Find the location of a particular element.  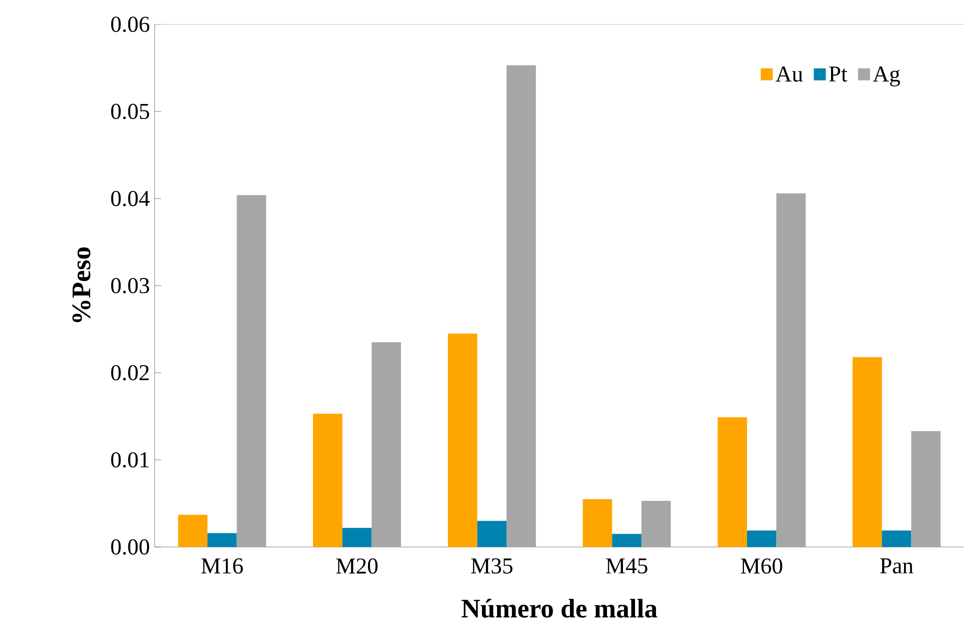

y-tick-label: 0.05 is located at coordinates (130, 112).